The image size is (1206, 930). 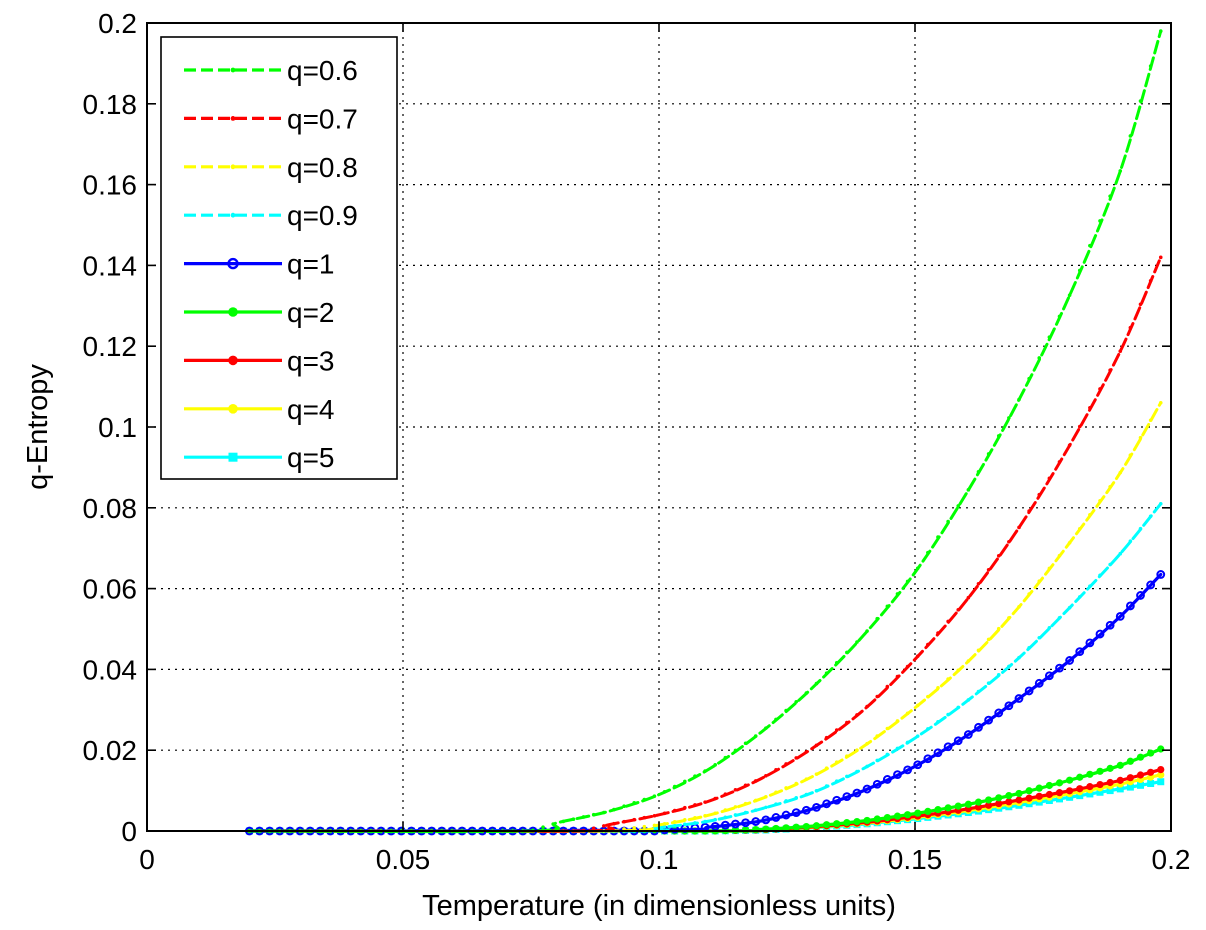 What do you see at coordinates (110, 185) in the screenshot?
I see `y-tick-label: 0.16` at bounding box center [110, 185].